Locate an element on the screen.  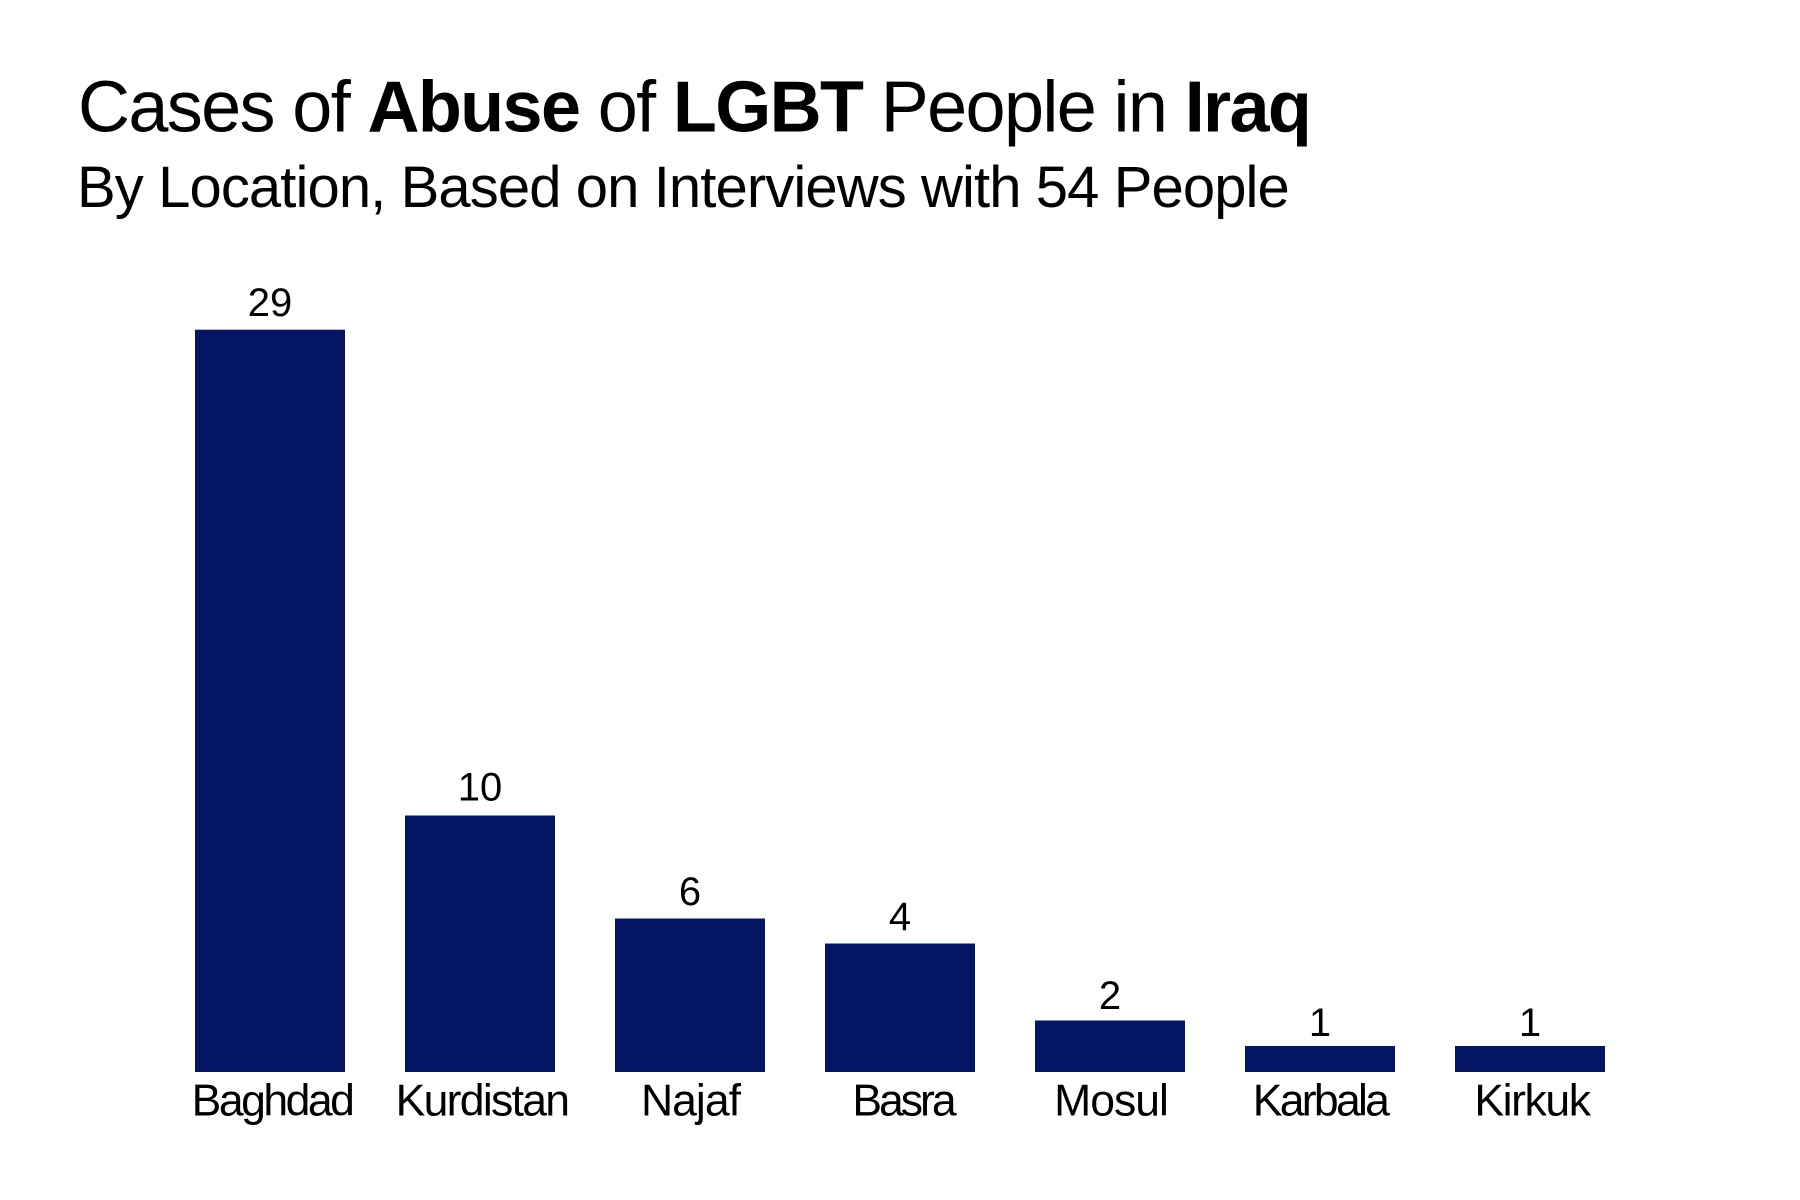
svg-text: Karbala is located at coordinates (1321, 1101).